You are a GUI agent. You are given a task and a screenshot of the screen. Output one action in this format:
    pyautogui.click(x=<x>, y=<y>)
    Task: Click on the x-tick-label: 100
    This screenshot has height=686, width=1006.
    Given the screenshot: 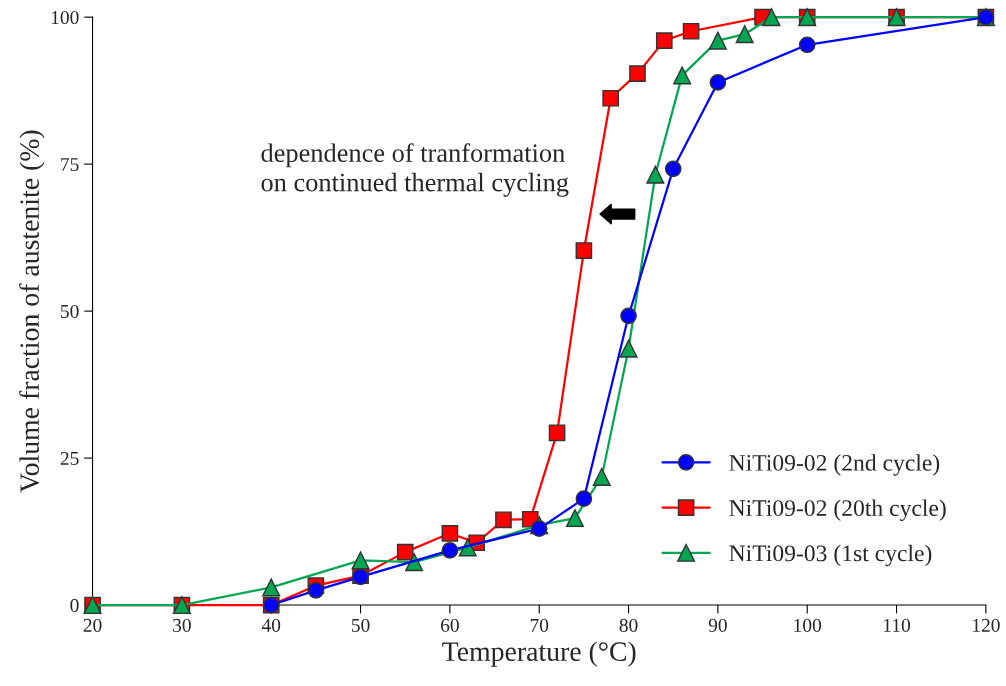 What is the action you would take?
    pyautogui.click(x=808, y=625)
    